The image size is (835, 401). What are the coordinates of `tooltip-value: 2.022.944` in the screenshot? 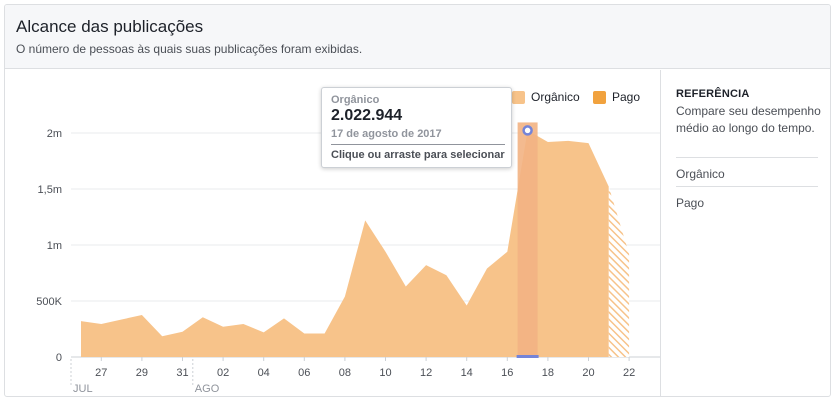 It's located at (367, 115).